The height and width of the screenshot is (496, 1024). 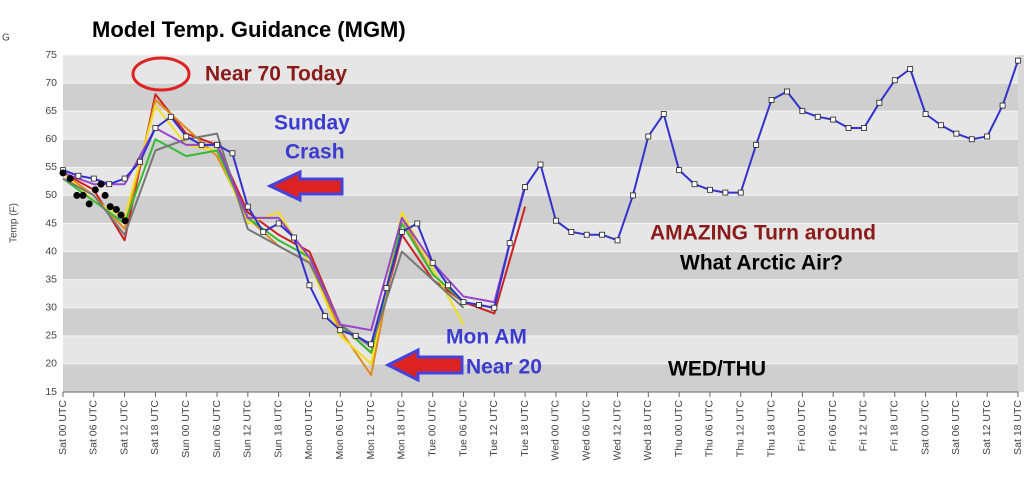 What do you see at coordinates (741, 429) in the screenshot?
I see `x-tick-label: Thu 12 UTC` at bounding box center [741, 429].